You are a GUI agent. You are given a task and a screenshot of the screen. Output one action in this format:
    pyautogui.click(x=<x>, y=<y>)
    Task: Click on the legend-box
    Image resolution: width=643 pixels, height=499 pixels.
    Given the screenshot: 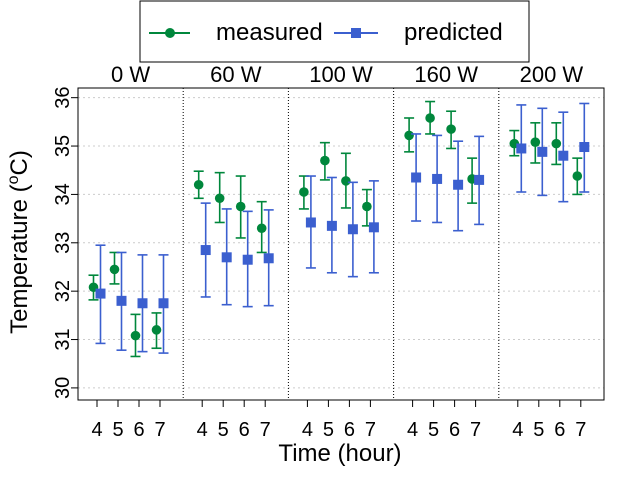 What is the action you would take?
    pyautogui.click(x=334, y=31)
    